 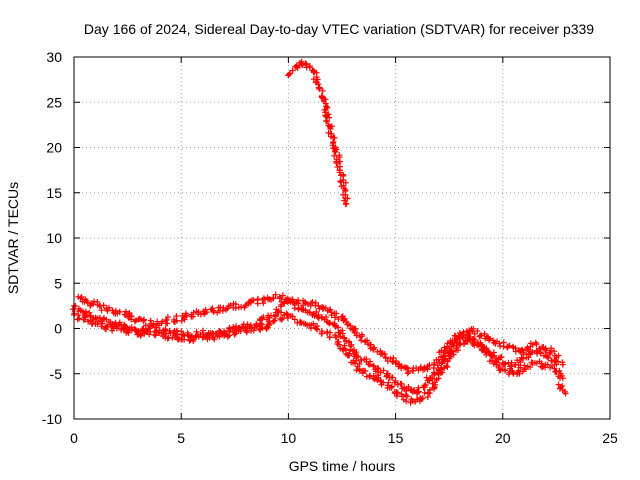 What do you see at coordinates (54, 238) in the screenshot?
I see `y-tick-label: 10` at bounding box center [54, 238].